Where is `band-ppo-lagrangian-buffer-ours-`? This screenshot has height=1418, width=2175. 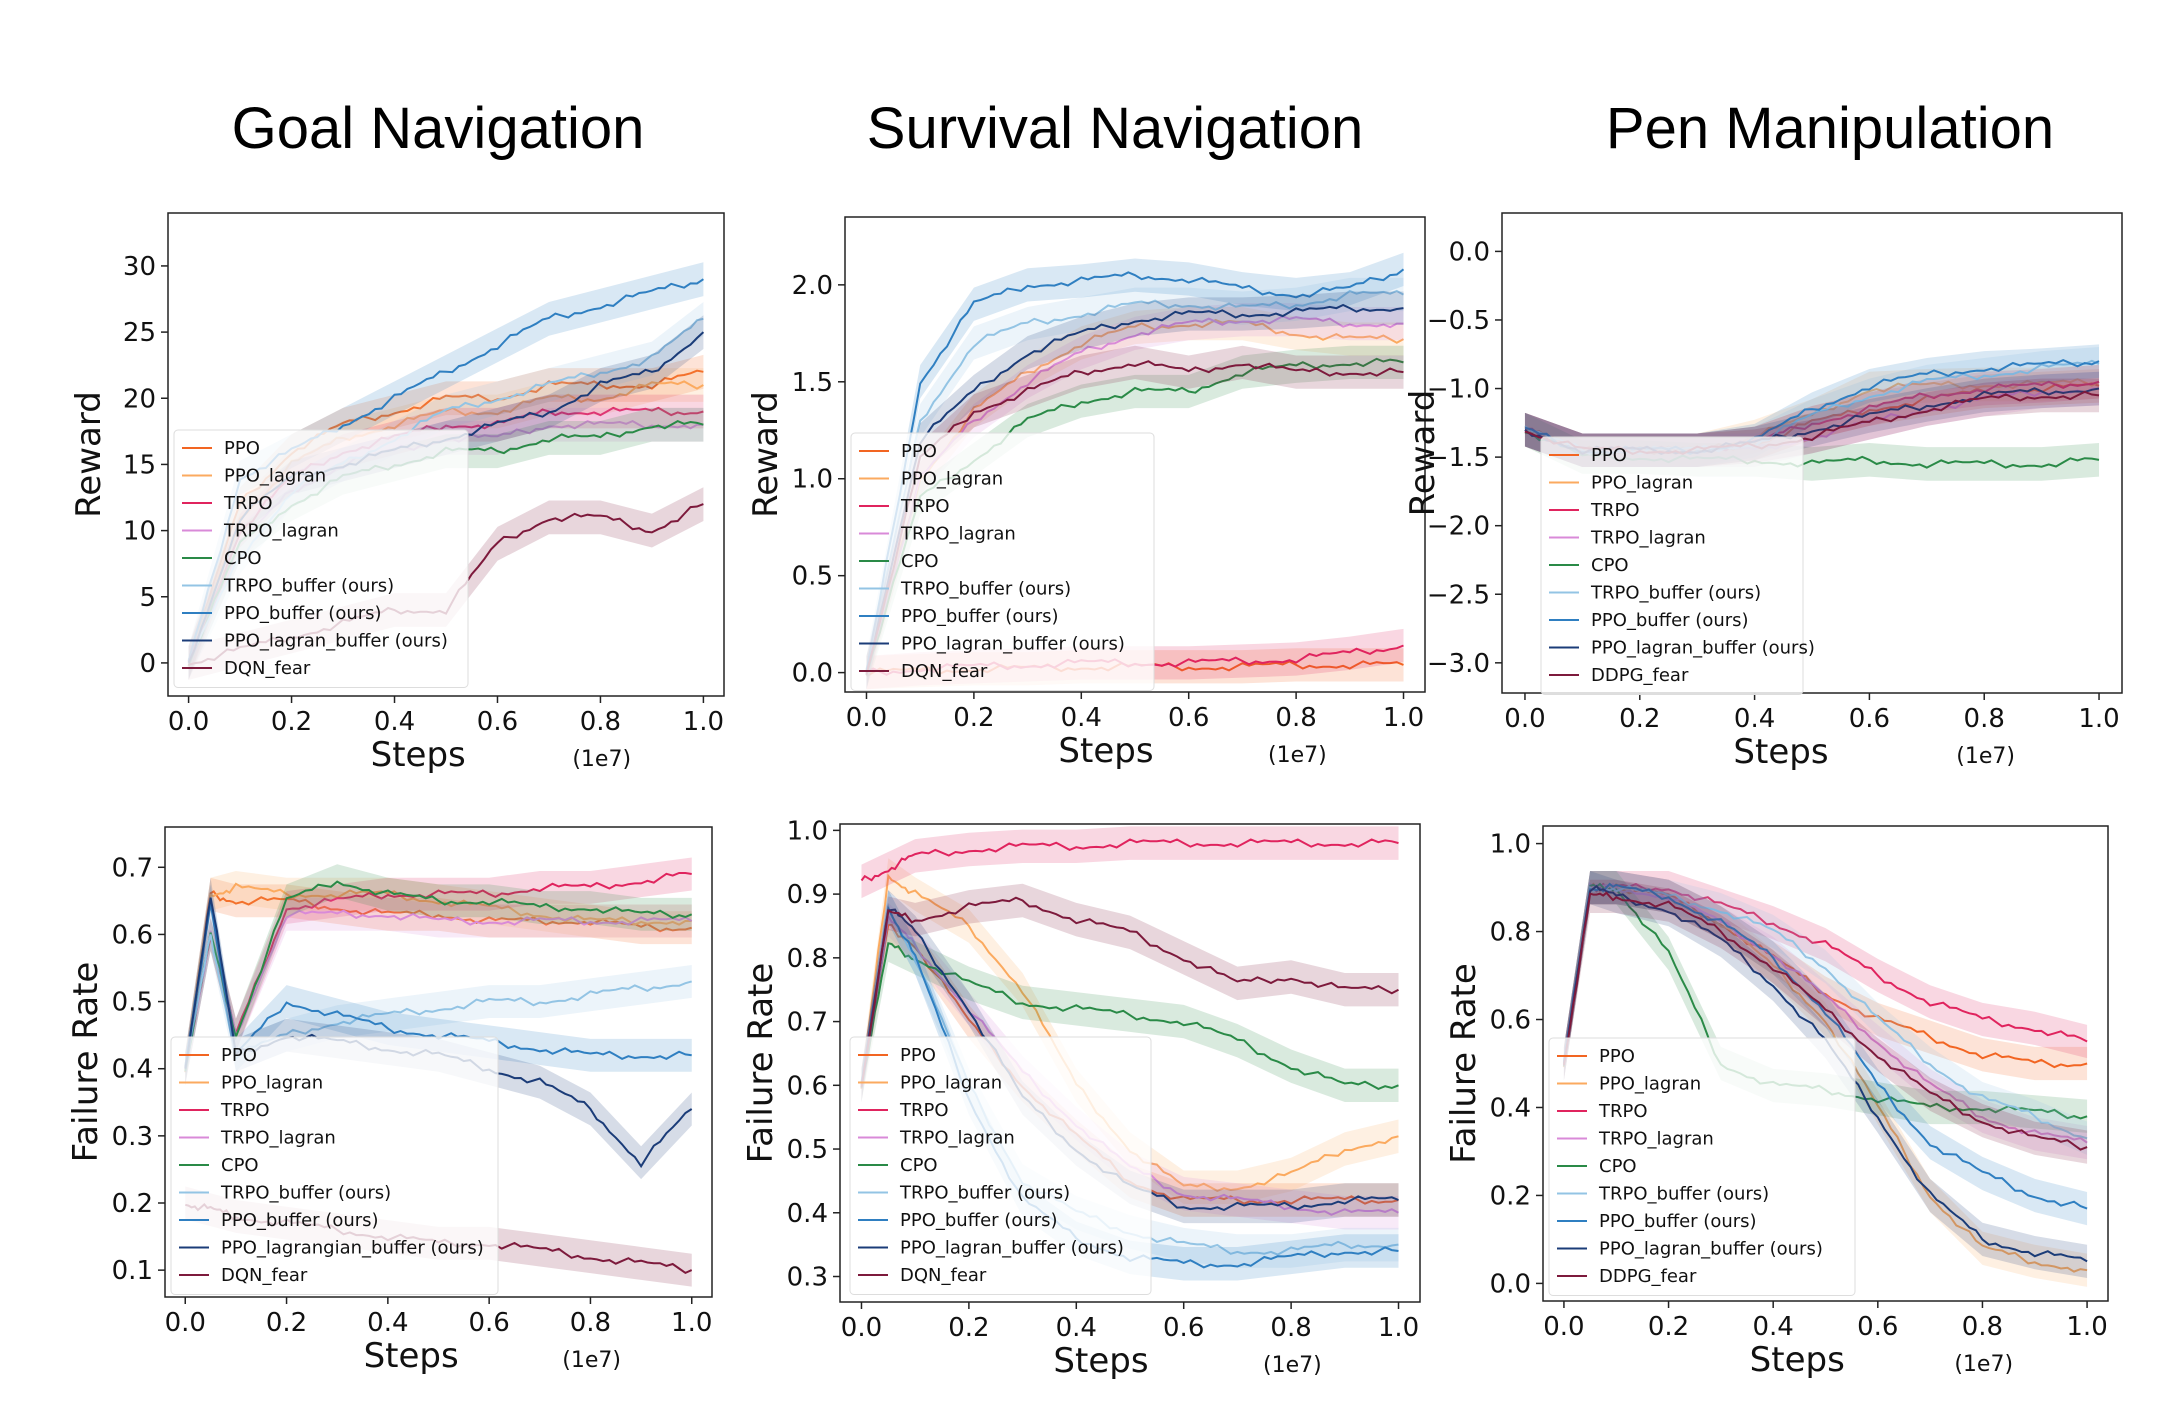
band-ppo-lagrangian-buffer-ours- is located at coordinates (438, 1028).